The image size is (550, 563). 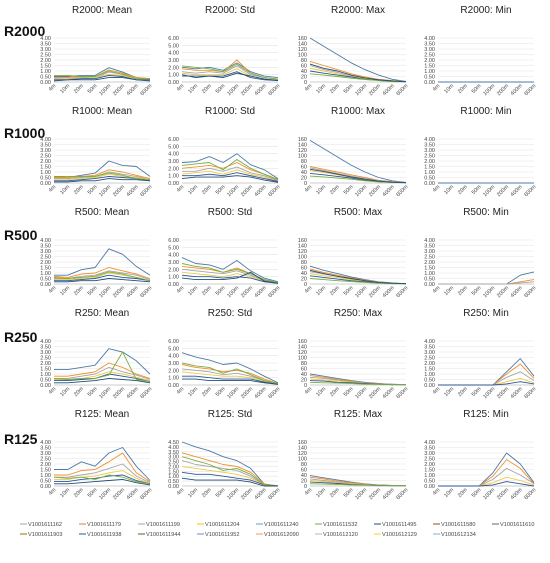 I want to click on x-tick-label: 20m, so click(x=207, y=291).